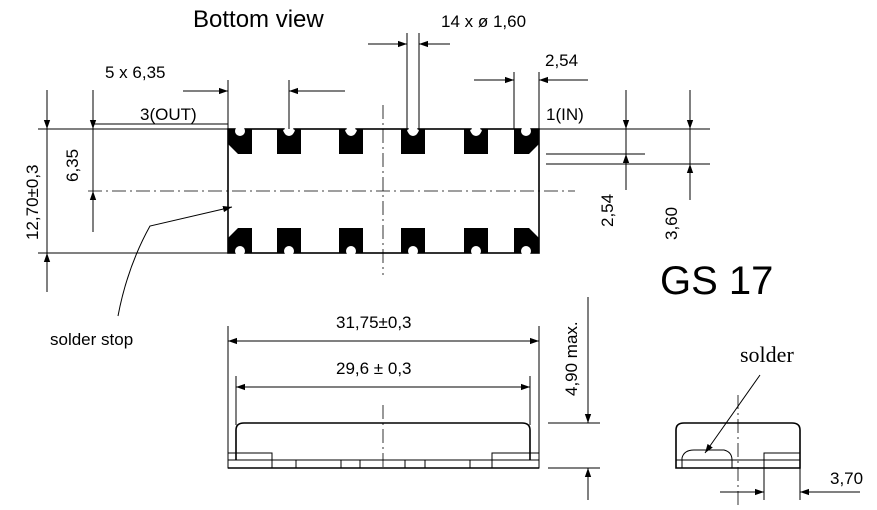 Image resolution: width=877 pixels, height=510 pixels. I want to click on bottom-pads, so click(383, 242).